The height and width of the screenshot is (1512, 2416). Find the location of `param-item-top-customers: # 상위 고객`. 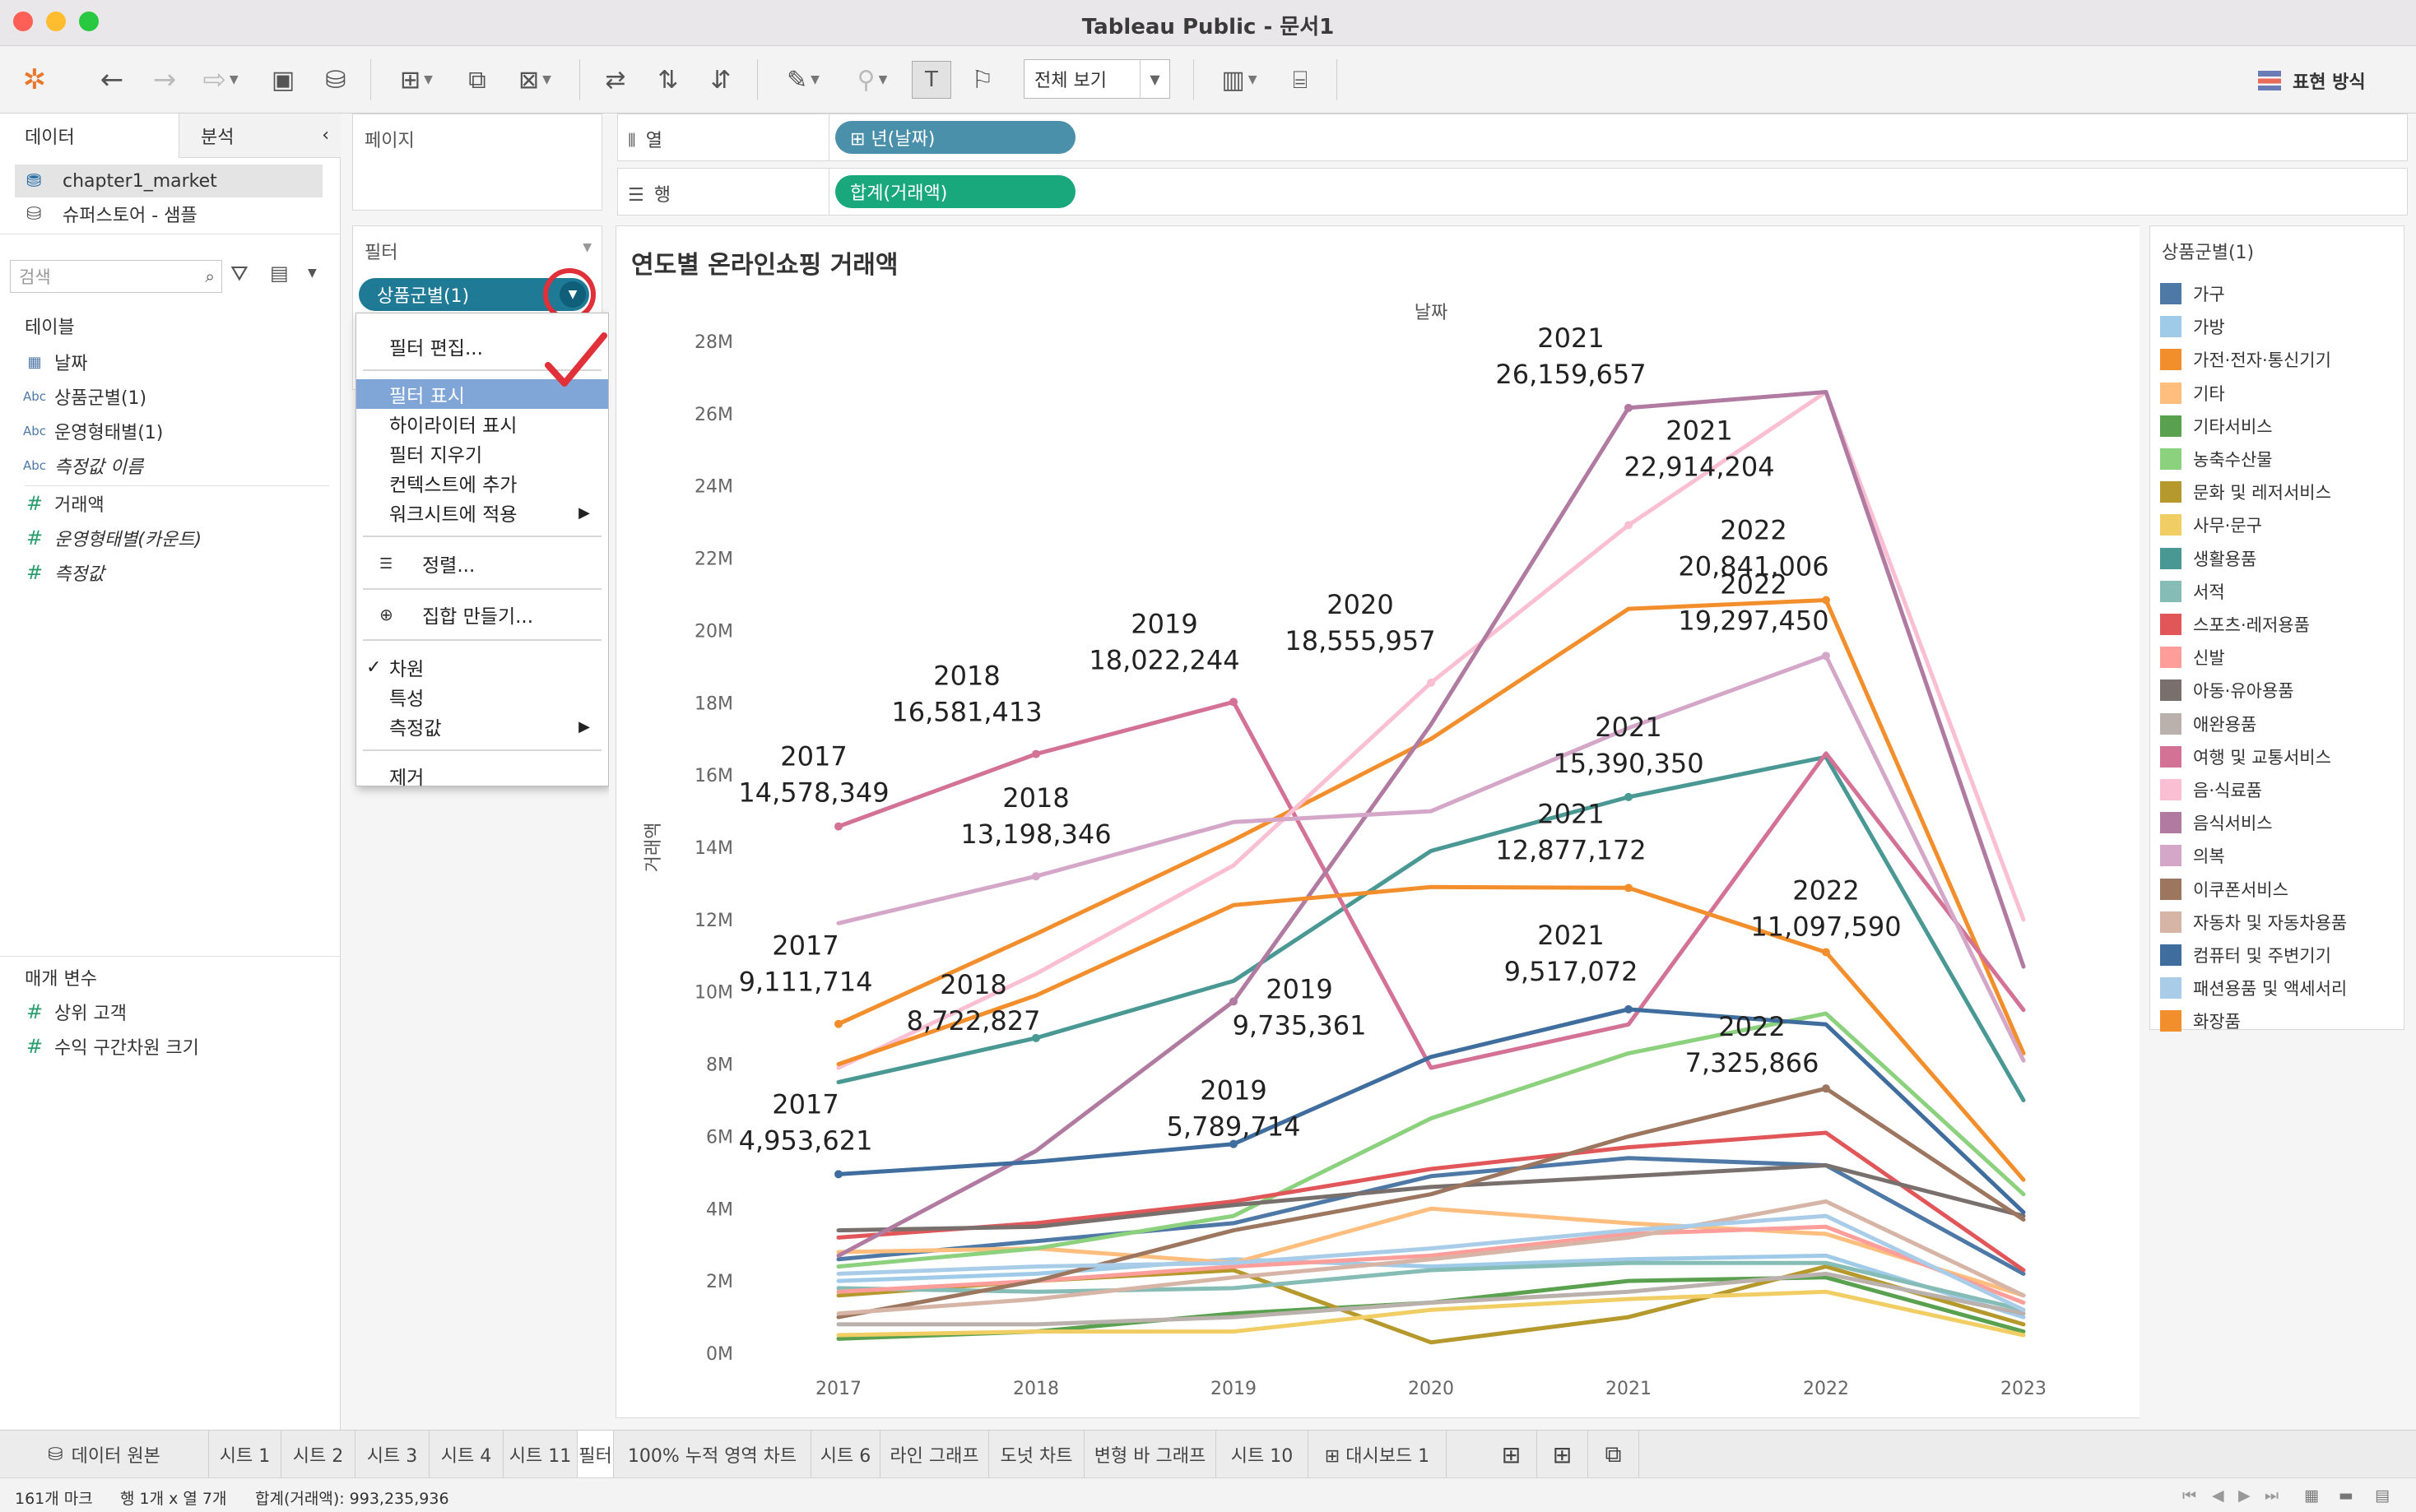

param-item-top-customers: # 상위 고객 is located at coordinates (71, 1011).